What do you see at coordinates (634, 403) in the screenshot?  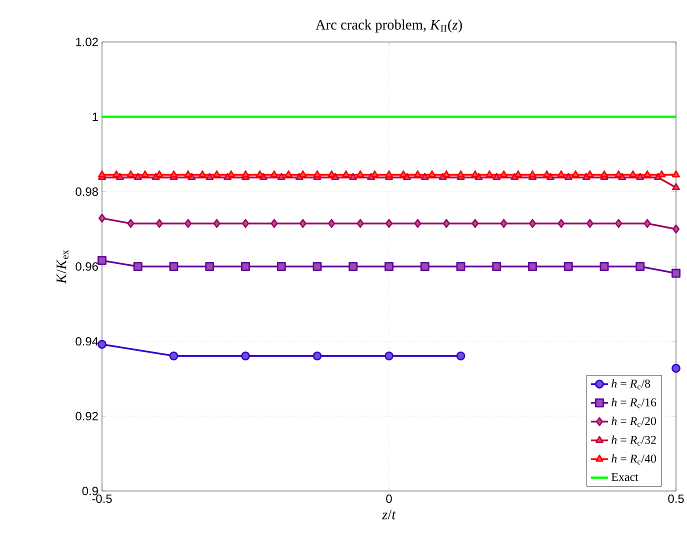 I see `legend-label: h = R$_{c}$/16` at bounding box center [634, 403].